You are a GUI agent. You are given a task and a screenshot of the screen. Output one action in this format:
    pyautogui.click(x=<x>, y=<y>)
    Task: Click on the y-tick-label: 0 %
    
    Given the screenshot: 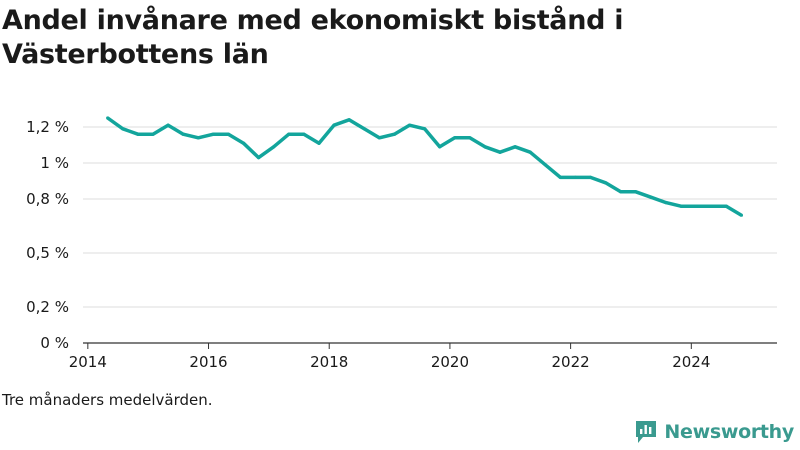 What is the action you would take?
    pyautogui.click(x=54, y=343)
    